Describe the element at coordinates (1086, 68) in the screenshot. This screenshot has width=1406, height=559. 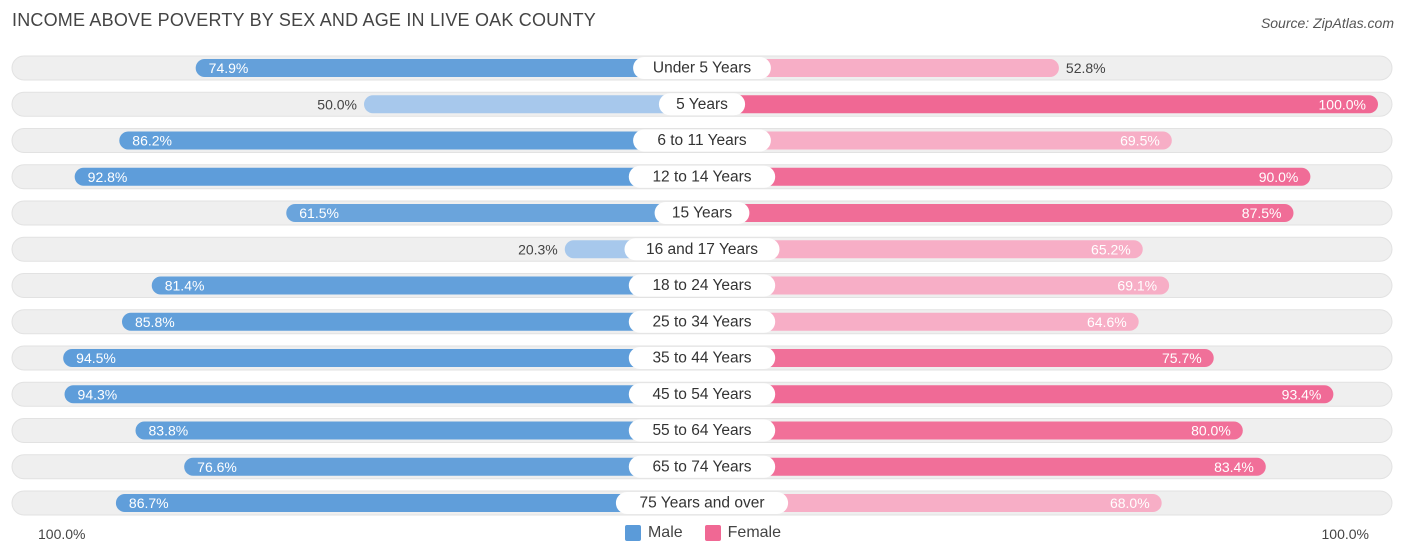
I see `female-value-label: 52.8%` at that location.